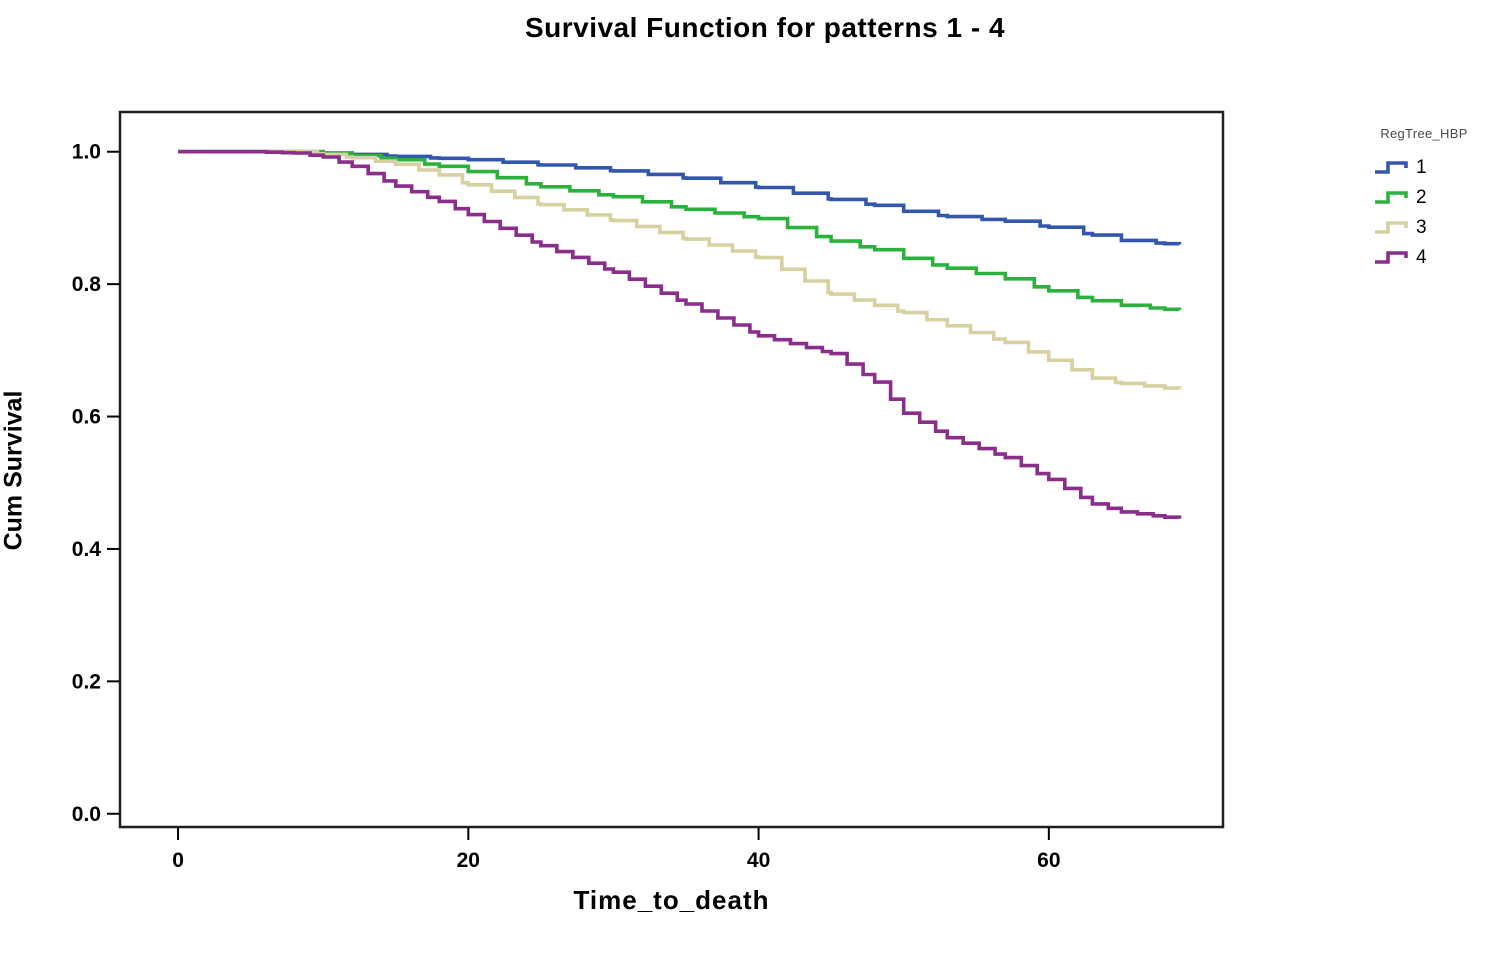 The image size is (1500, 959). I want to click on y-tick-label: 0.4, so click(87, 549).